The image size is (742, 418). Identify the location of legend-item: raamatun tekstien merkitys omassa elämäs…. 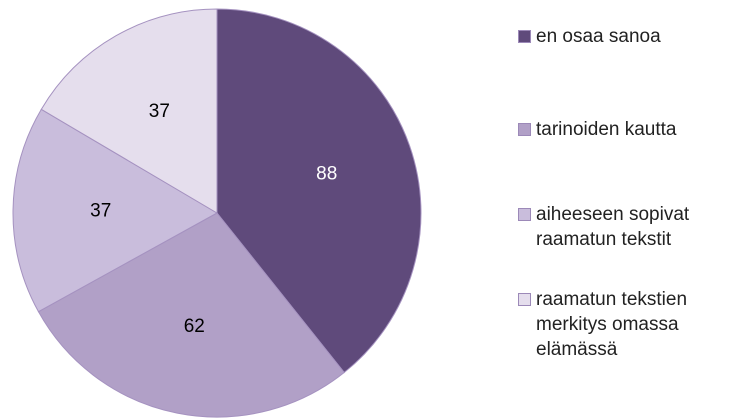
(625, 324).